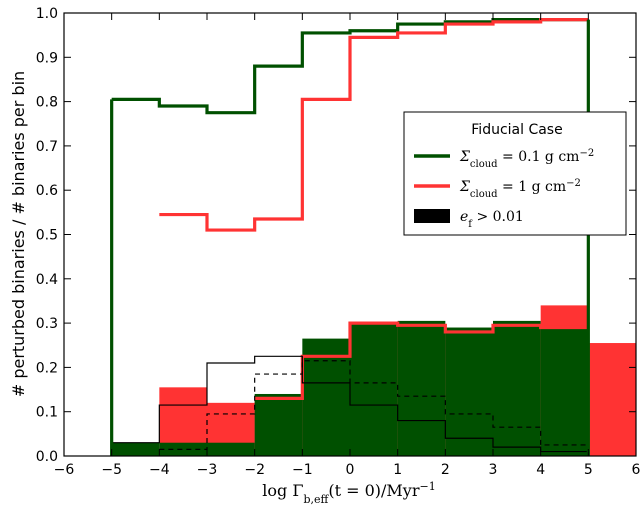 The image size is (642, 506). What do you see at coordinates (302, 470) in the screenshot?
I see `x-tick-label: −1` at bounding box center [302, 470].